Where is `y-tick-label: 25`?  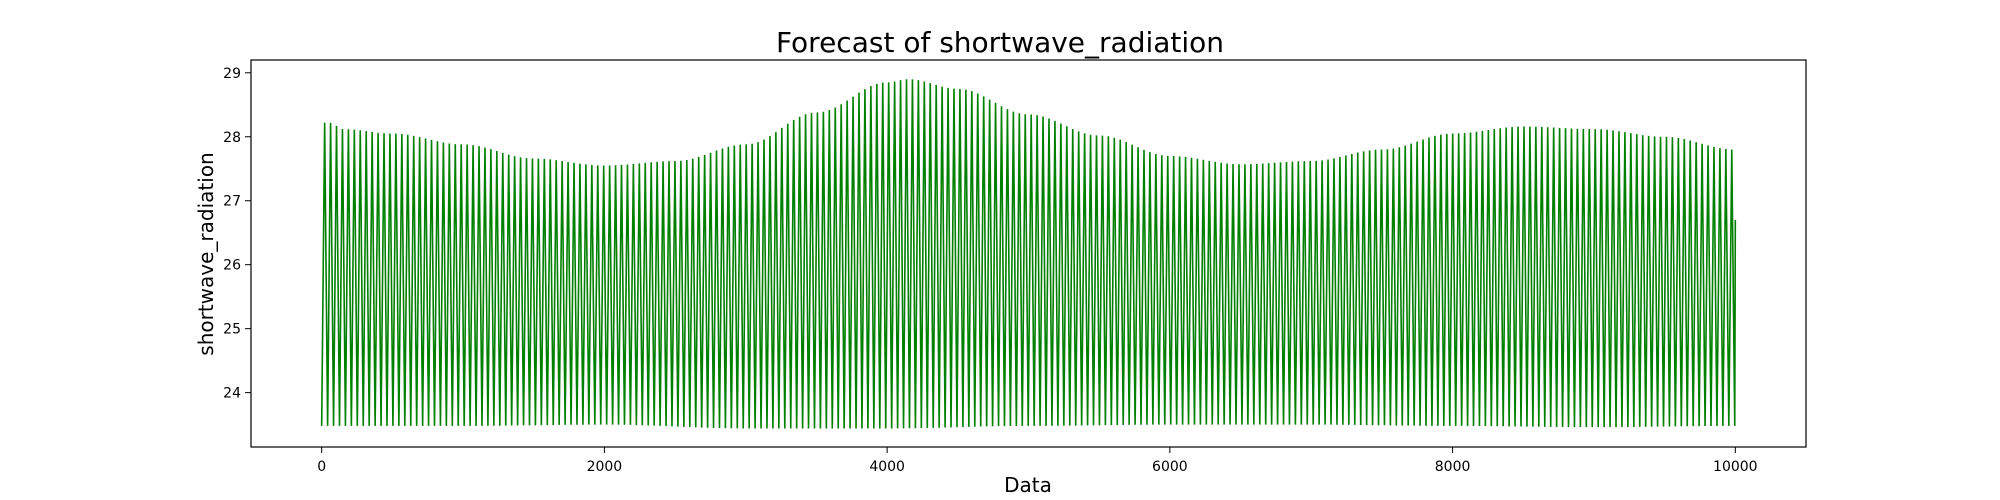 y-tick-label: 25 is located at coordinates (232, 330).